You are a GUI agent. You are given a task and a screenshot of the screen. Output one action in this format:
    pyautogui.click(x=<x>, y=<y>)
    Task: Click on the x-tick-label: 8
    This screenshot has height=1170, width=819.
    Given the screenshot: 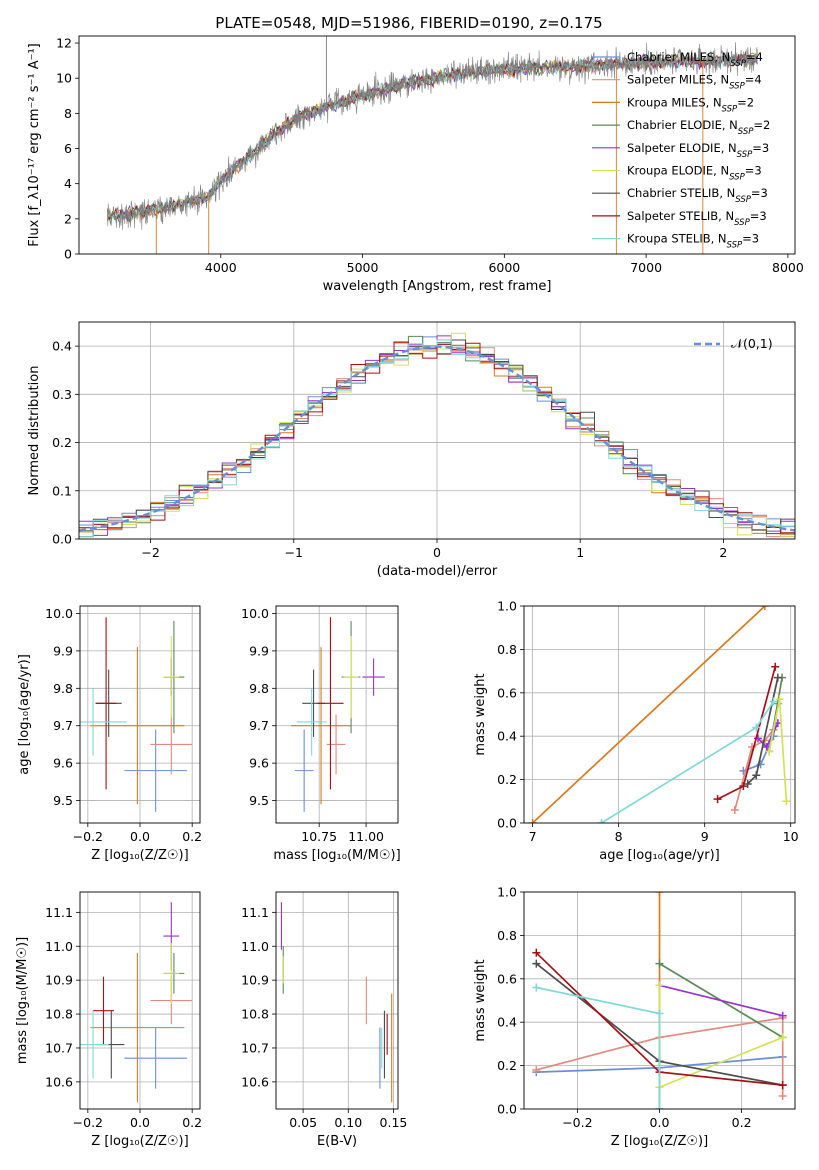 What is the action you would take?
    pyautogui.click(x=619, y=836)
    